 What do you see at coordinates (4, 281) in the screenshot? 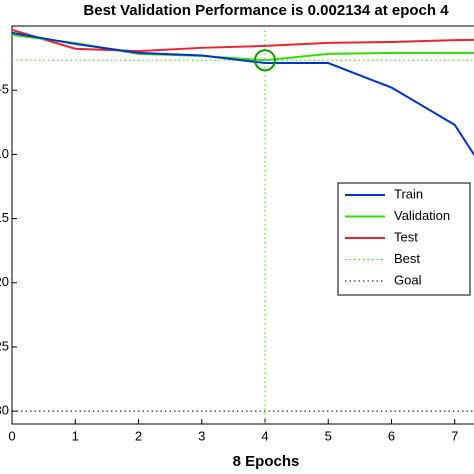
I see `y-tick-label: -20` at bounding box center [4, 281].